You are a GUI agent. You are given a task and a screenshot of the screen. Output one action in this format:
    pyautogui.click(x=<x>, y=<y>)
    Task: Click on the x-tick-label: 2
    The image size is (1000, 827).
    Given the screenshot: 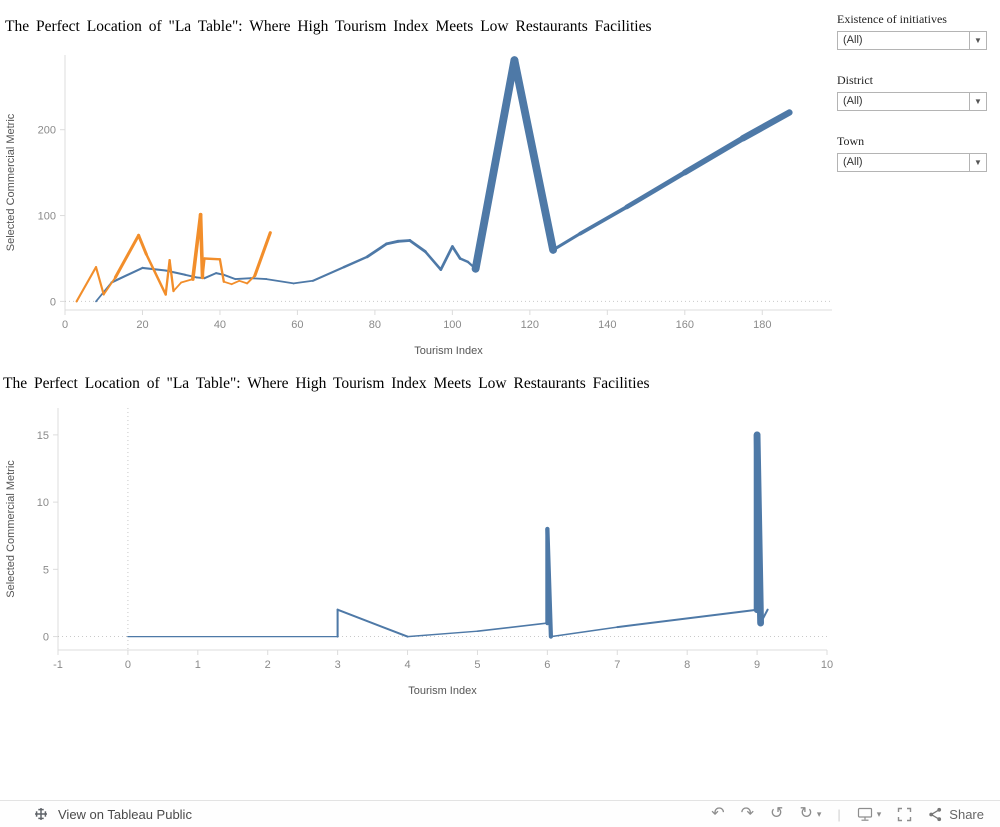 What is the action you would take?
    pyautogui.click(x=268, y=665)
    